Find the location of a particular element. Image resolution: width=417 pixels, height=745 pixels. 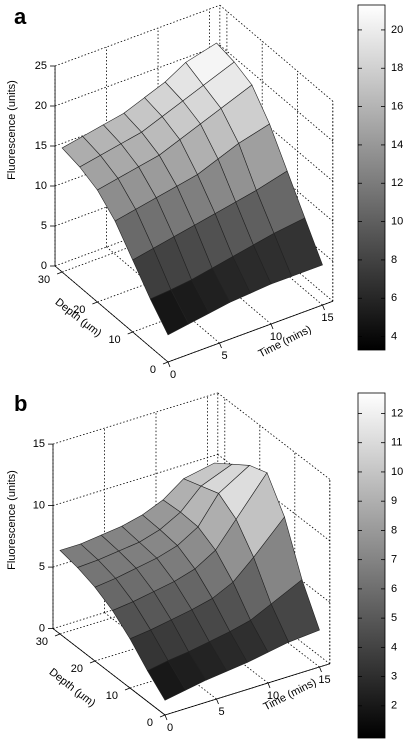

colorbar-tick-label: 9 is located at coordinates (394, 501).